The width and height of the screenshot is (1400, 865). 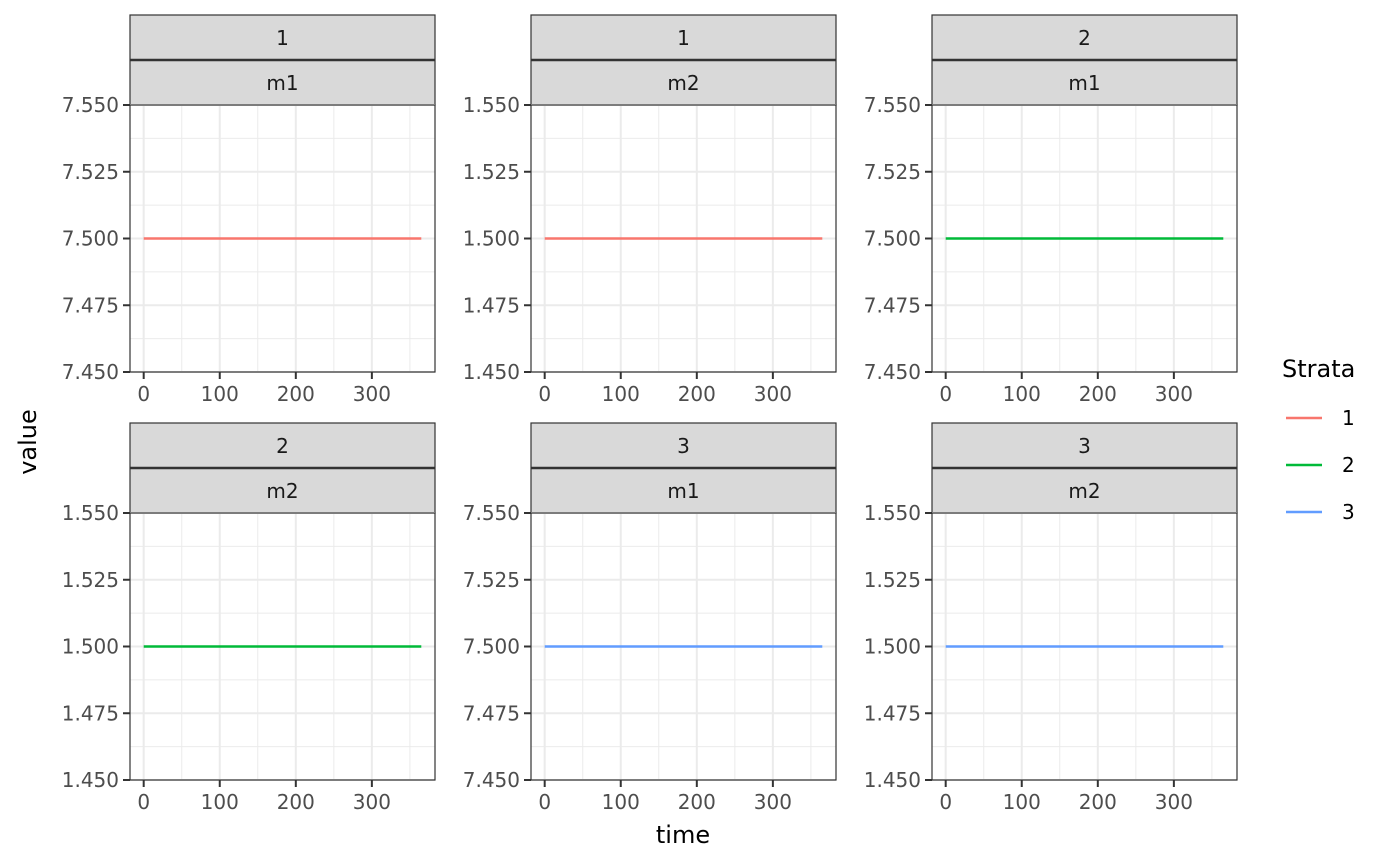 I want to click on legend: Strata 1 2 3, so click(x=1318, y=439).